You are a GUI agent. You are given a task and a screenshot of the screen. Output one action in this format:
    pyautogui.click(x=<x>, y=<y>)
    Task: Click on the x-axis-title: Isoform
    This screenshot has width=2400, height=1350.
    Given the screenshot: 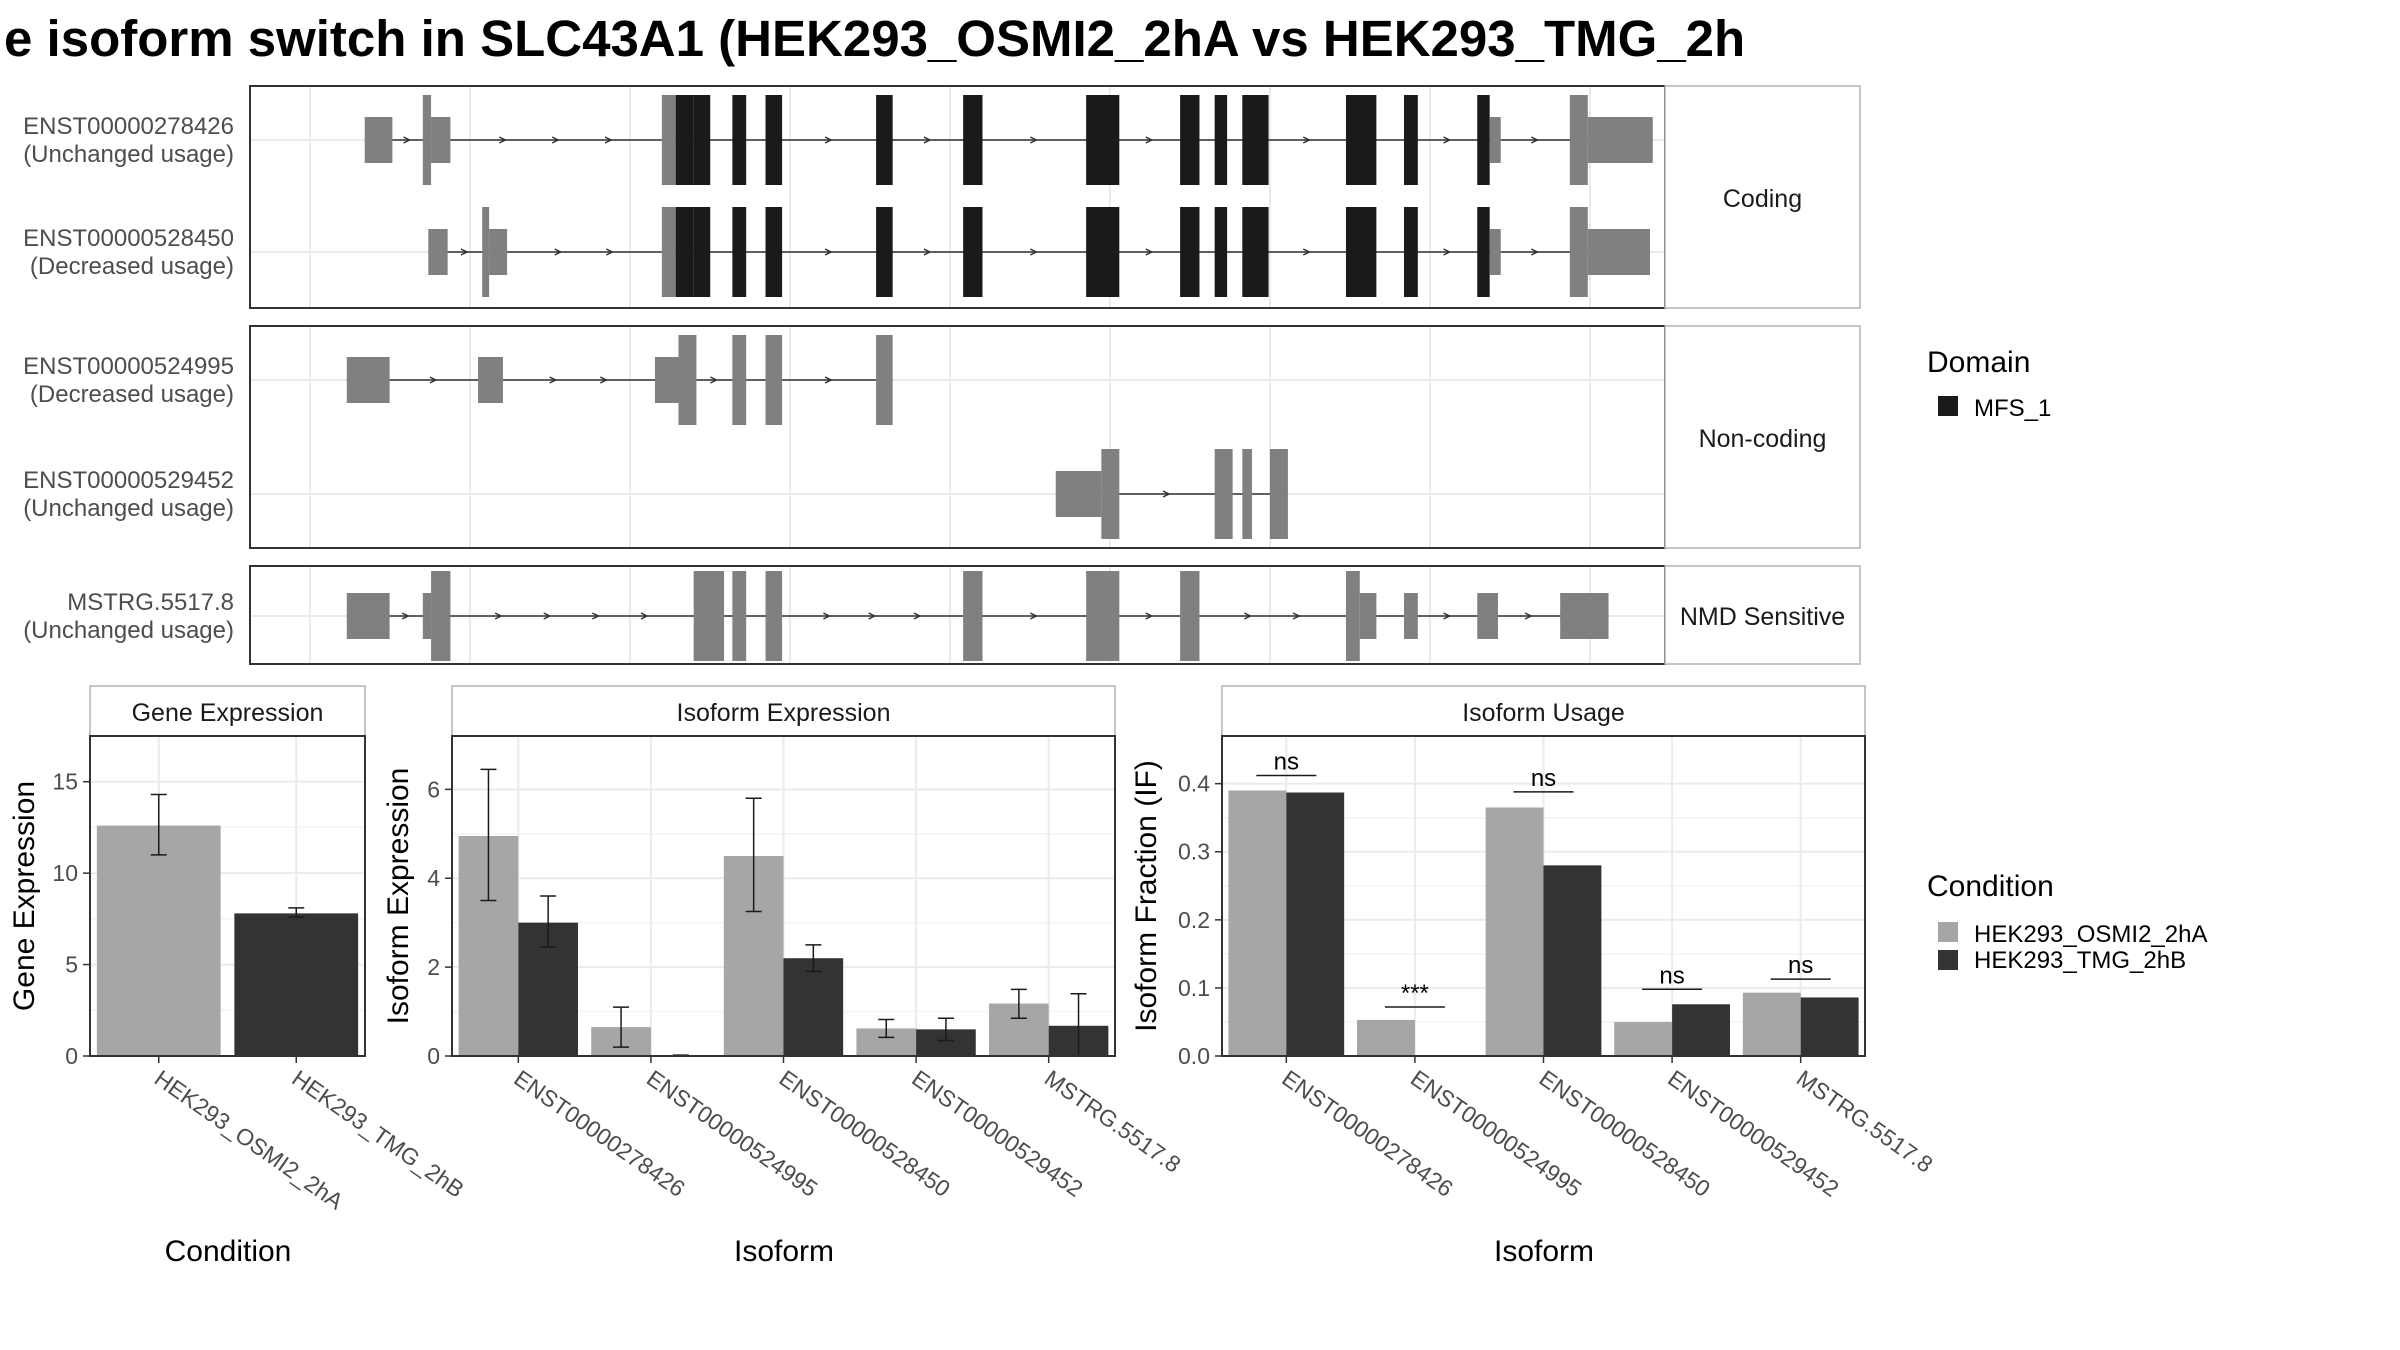 What is the action you would take?
    pyautogui.click(x=1544, y=1251)
    